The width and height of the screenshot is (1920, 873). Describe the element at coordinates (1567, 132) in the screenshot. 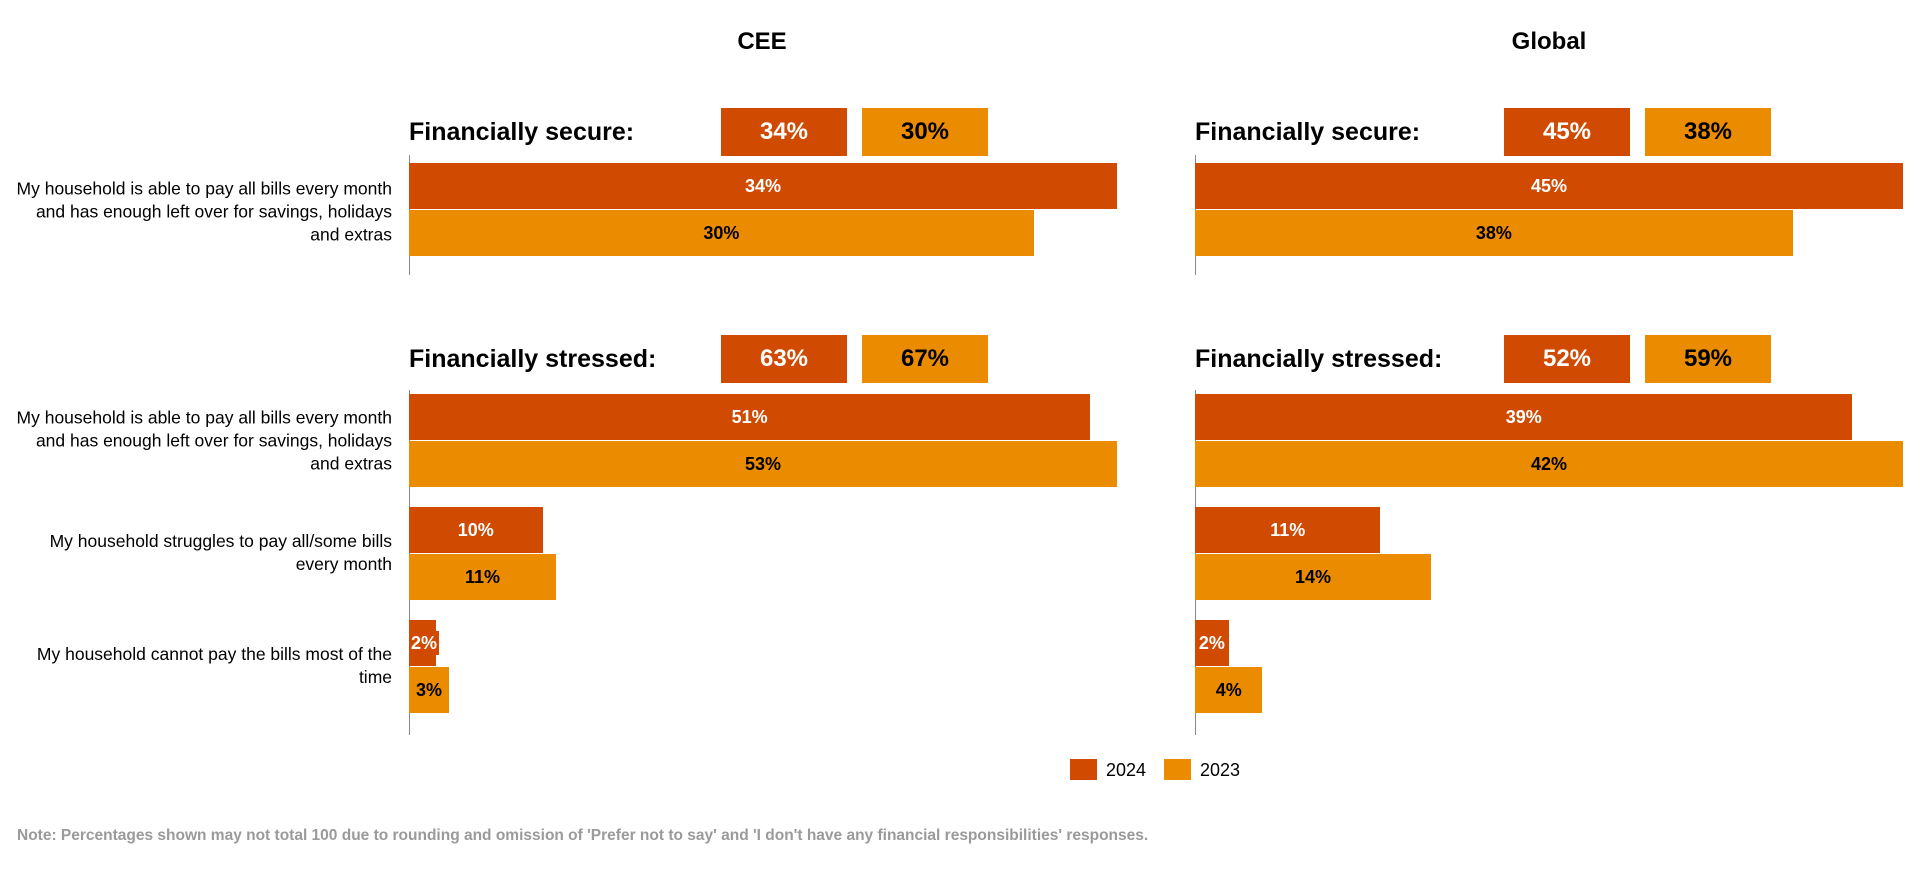

I see `group-total-2024: 45%` at that location.